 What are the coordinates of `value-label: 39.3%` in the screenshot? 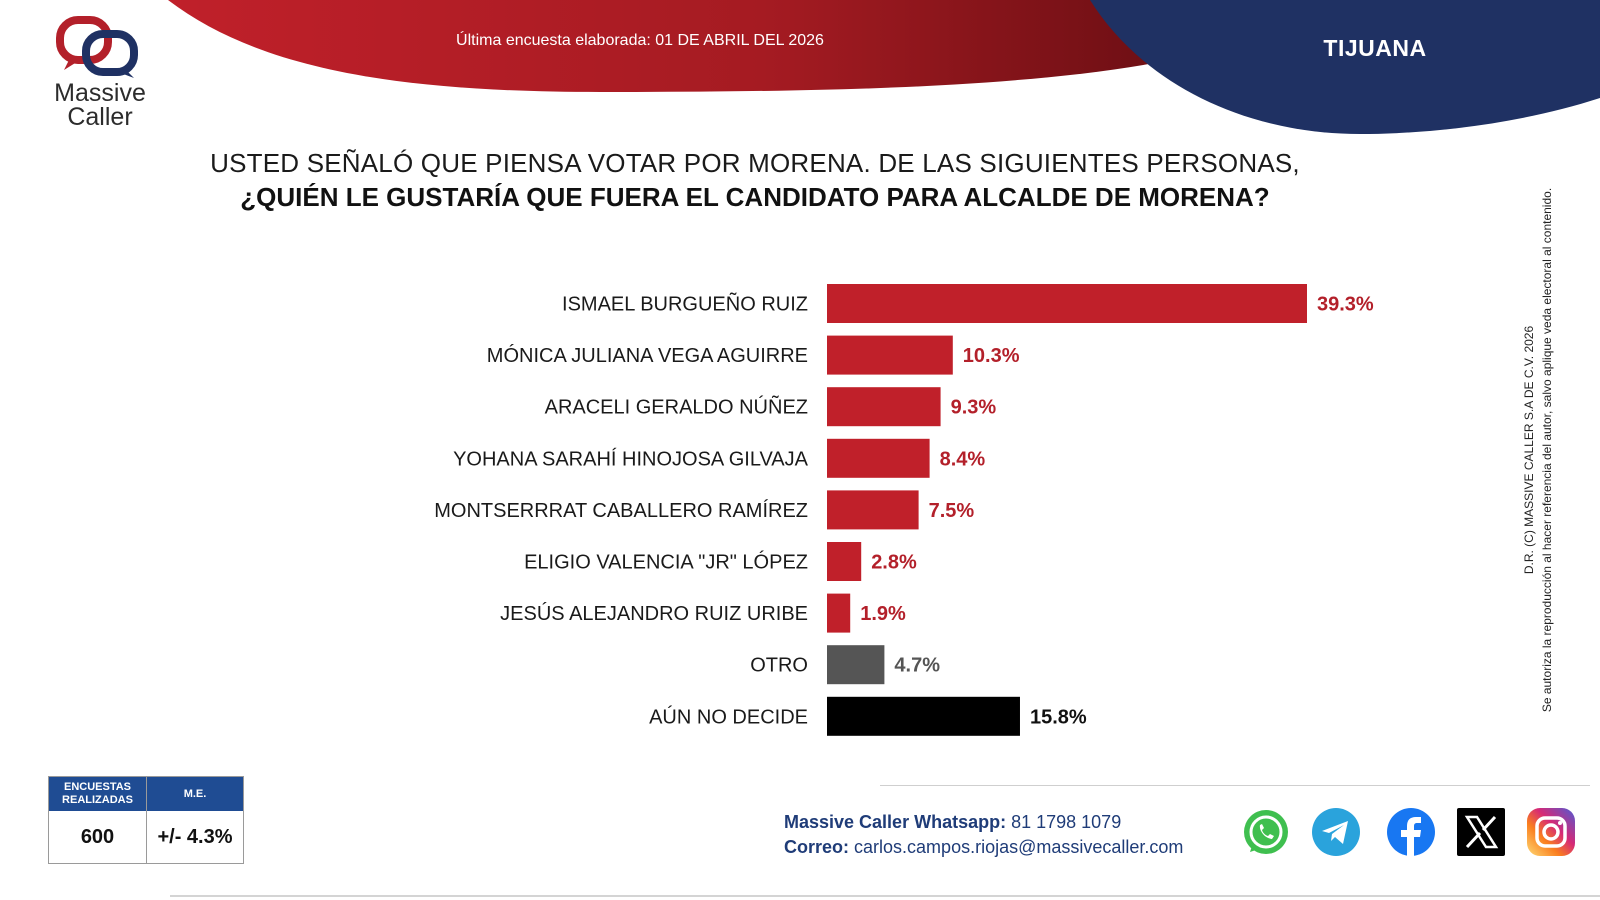 It's located at (1345, 305).